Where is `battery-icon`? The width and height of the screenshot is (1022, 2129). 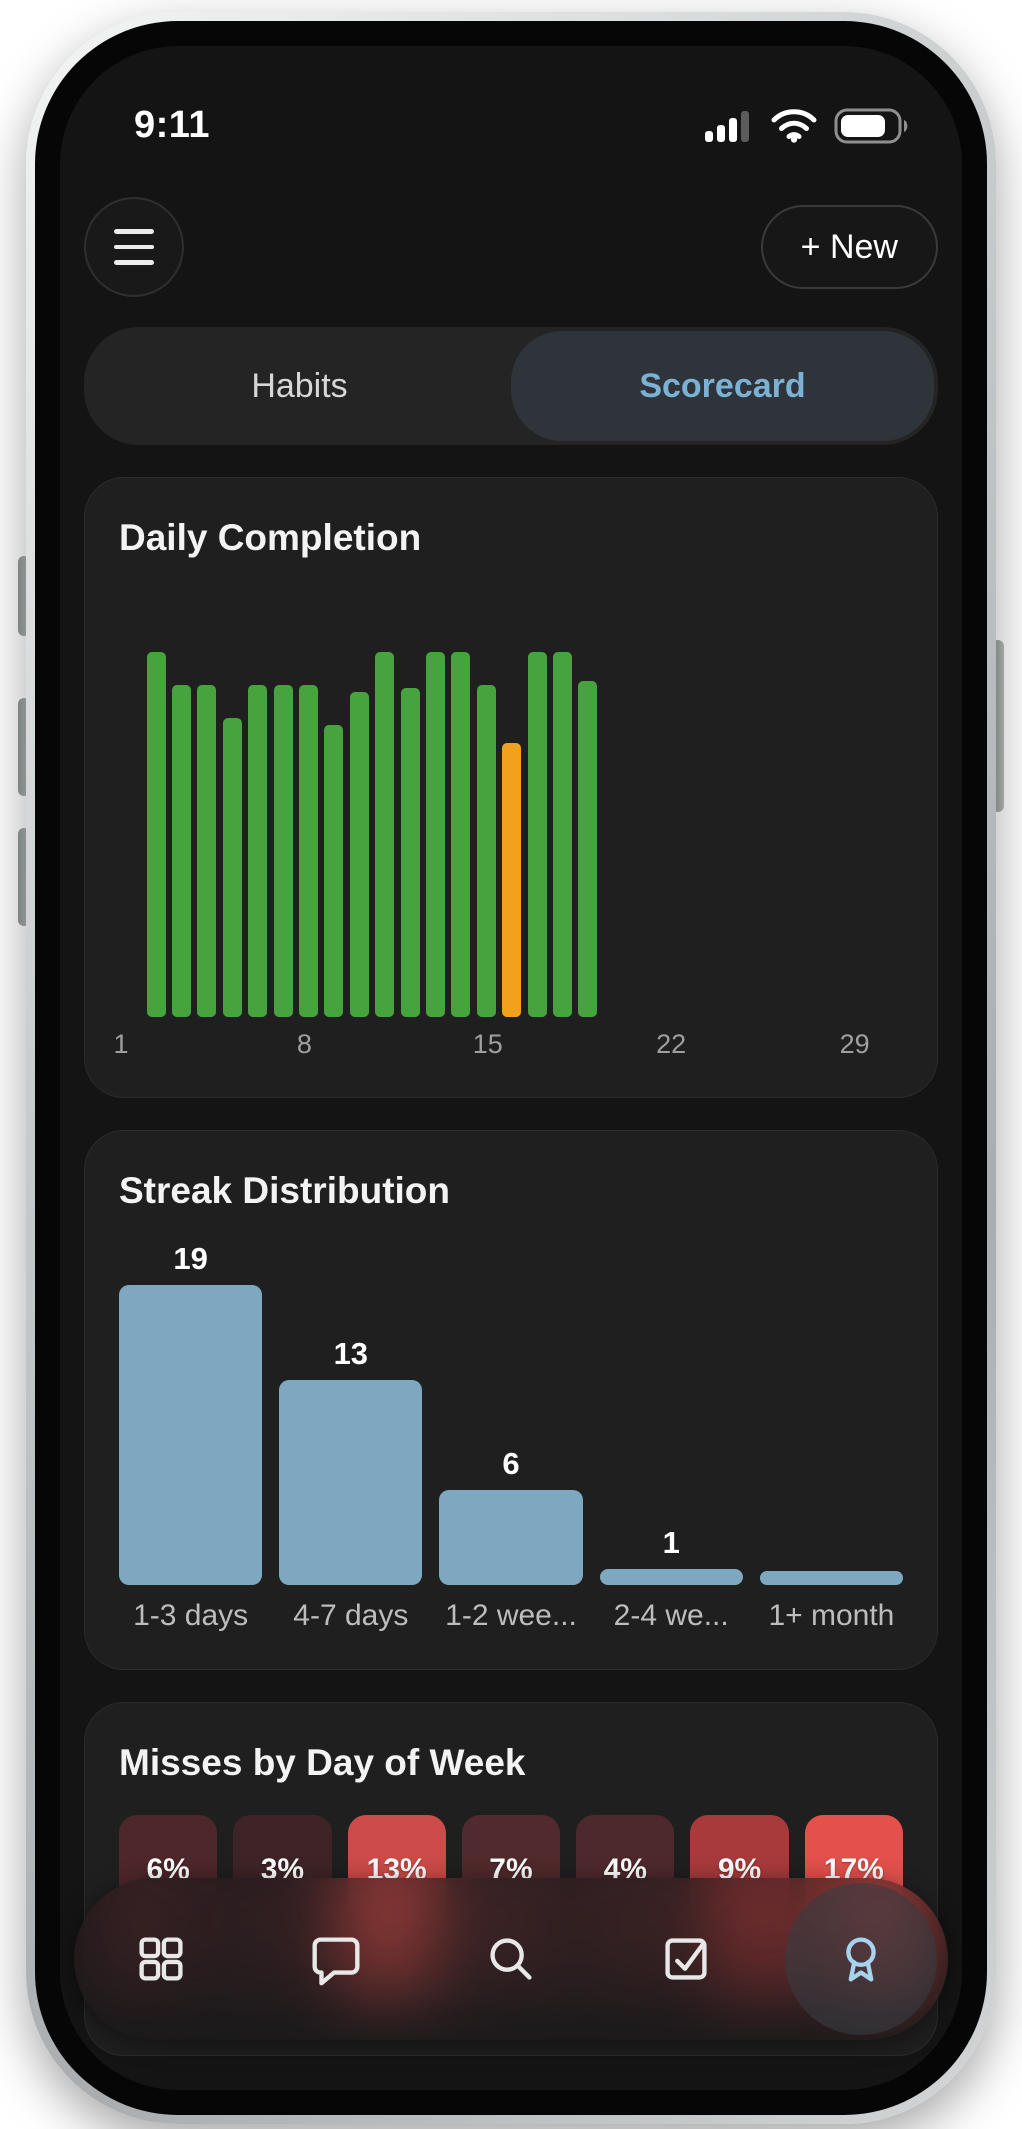
battery-icon is located at coordinates (871, 125).